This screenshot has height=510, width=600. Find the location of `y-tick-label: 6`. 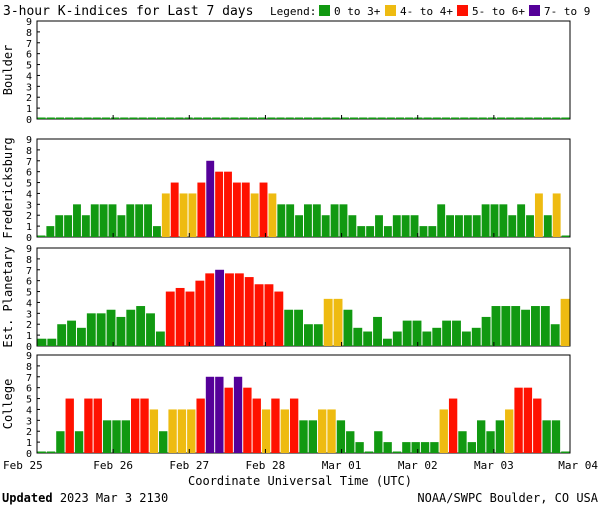

y-tick-label: 6 is located at coordinates (29, 173).